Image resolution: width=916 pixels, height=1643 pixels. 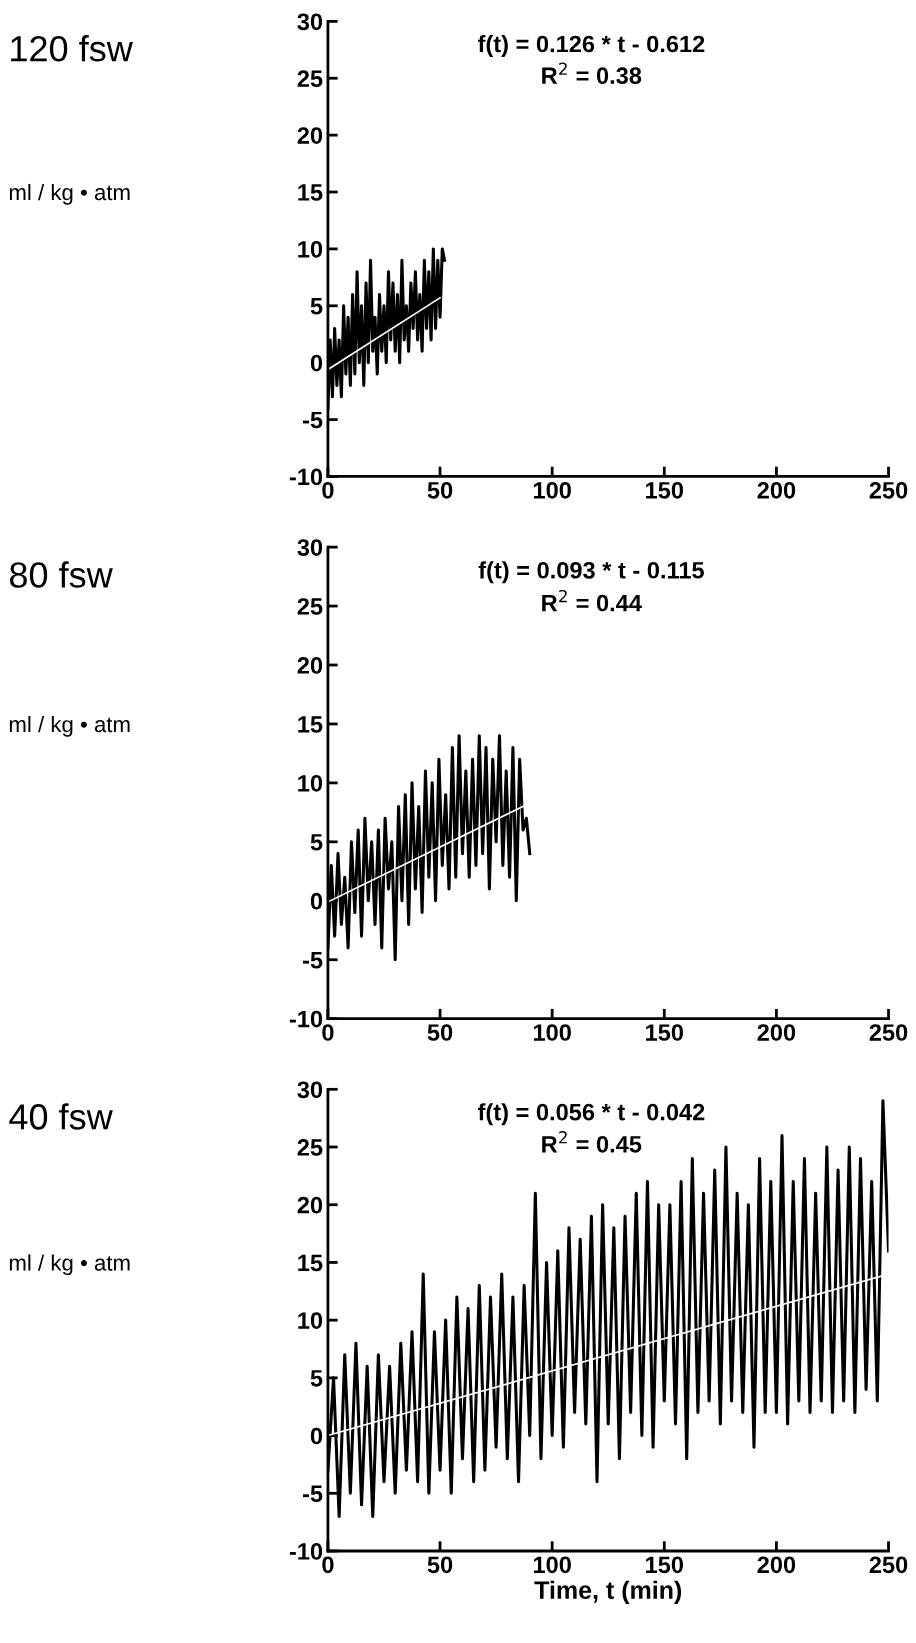 I want to click on annotation: f(t) = 0.126 * t - 0.612, so click(x=591, y=46).